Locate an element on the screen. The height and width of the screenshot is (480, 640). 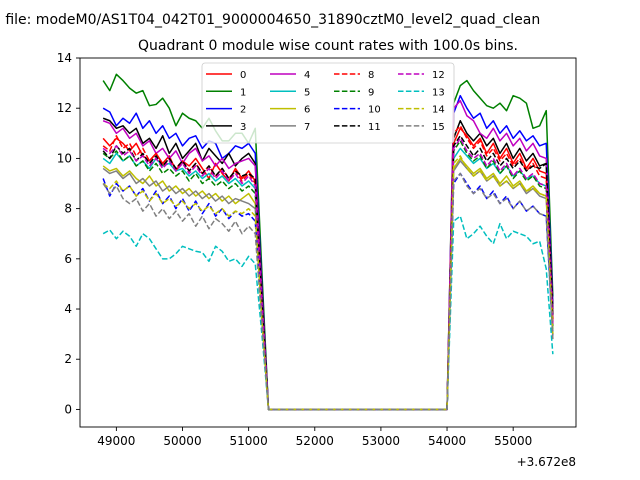
legend-box is located at coordinates (328, 103).